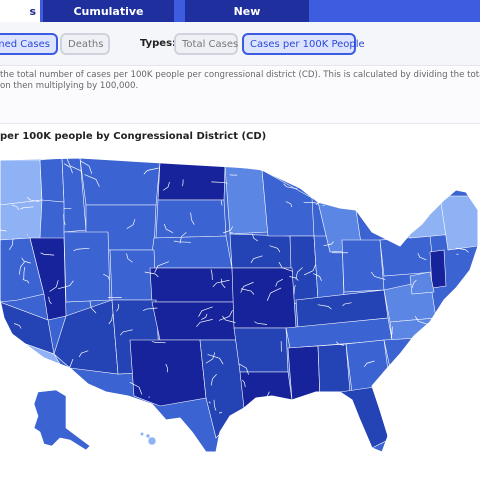 Image resolution: width=480 pixels, height=480 pixels. Describe the element at coordinates (247, 11) in the screenshot. I see `tab-new: New` at that location.